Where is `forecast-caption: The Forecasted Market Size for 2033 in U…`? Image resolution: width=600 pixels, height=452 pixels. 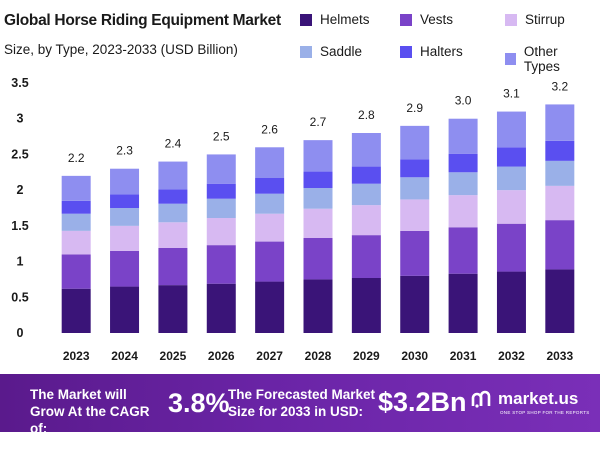 forecast-caption: The Forecasted Market Size for 2033 in U… is located at coordinates (302, 403).